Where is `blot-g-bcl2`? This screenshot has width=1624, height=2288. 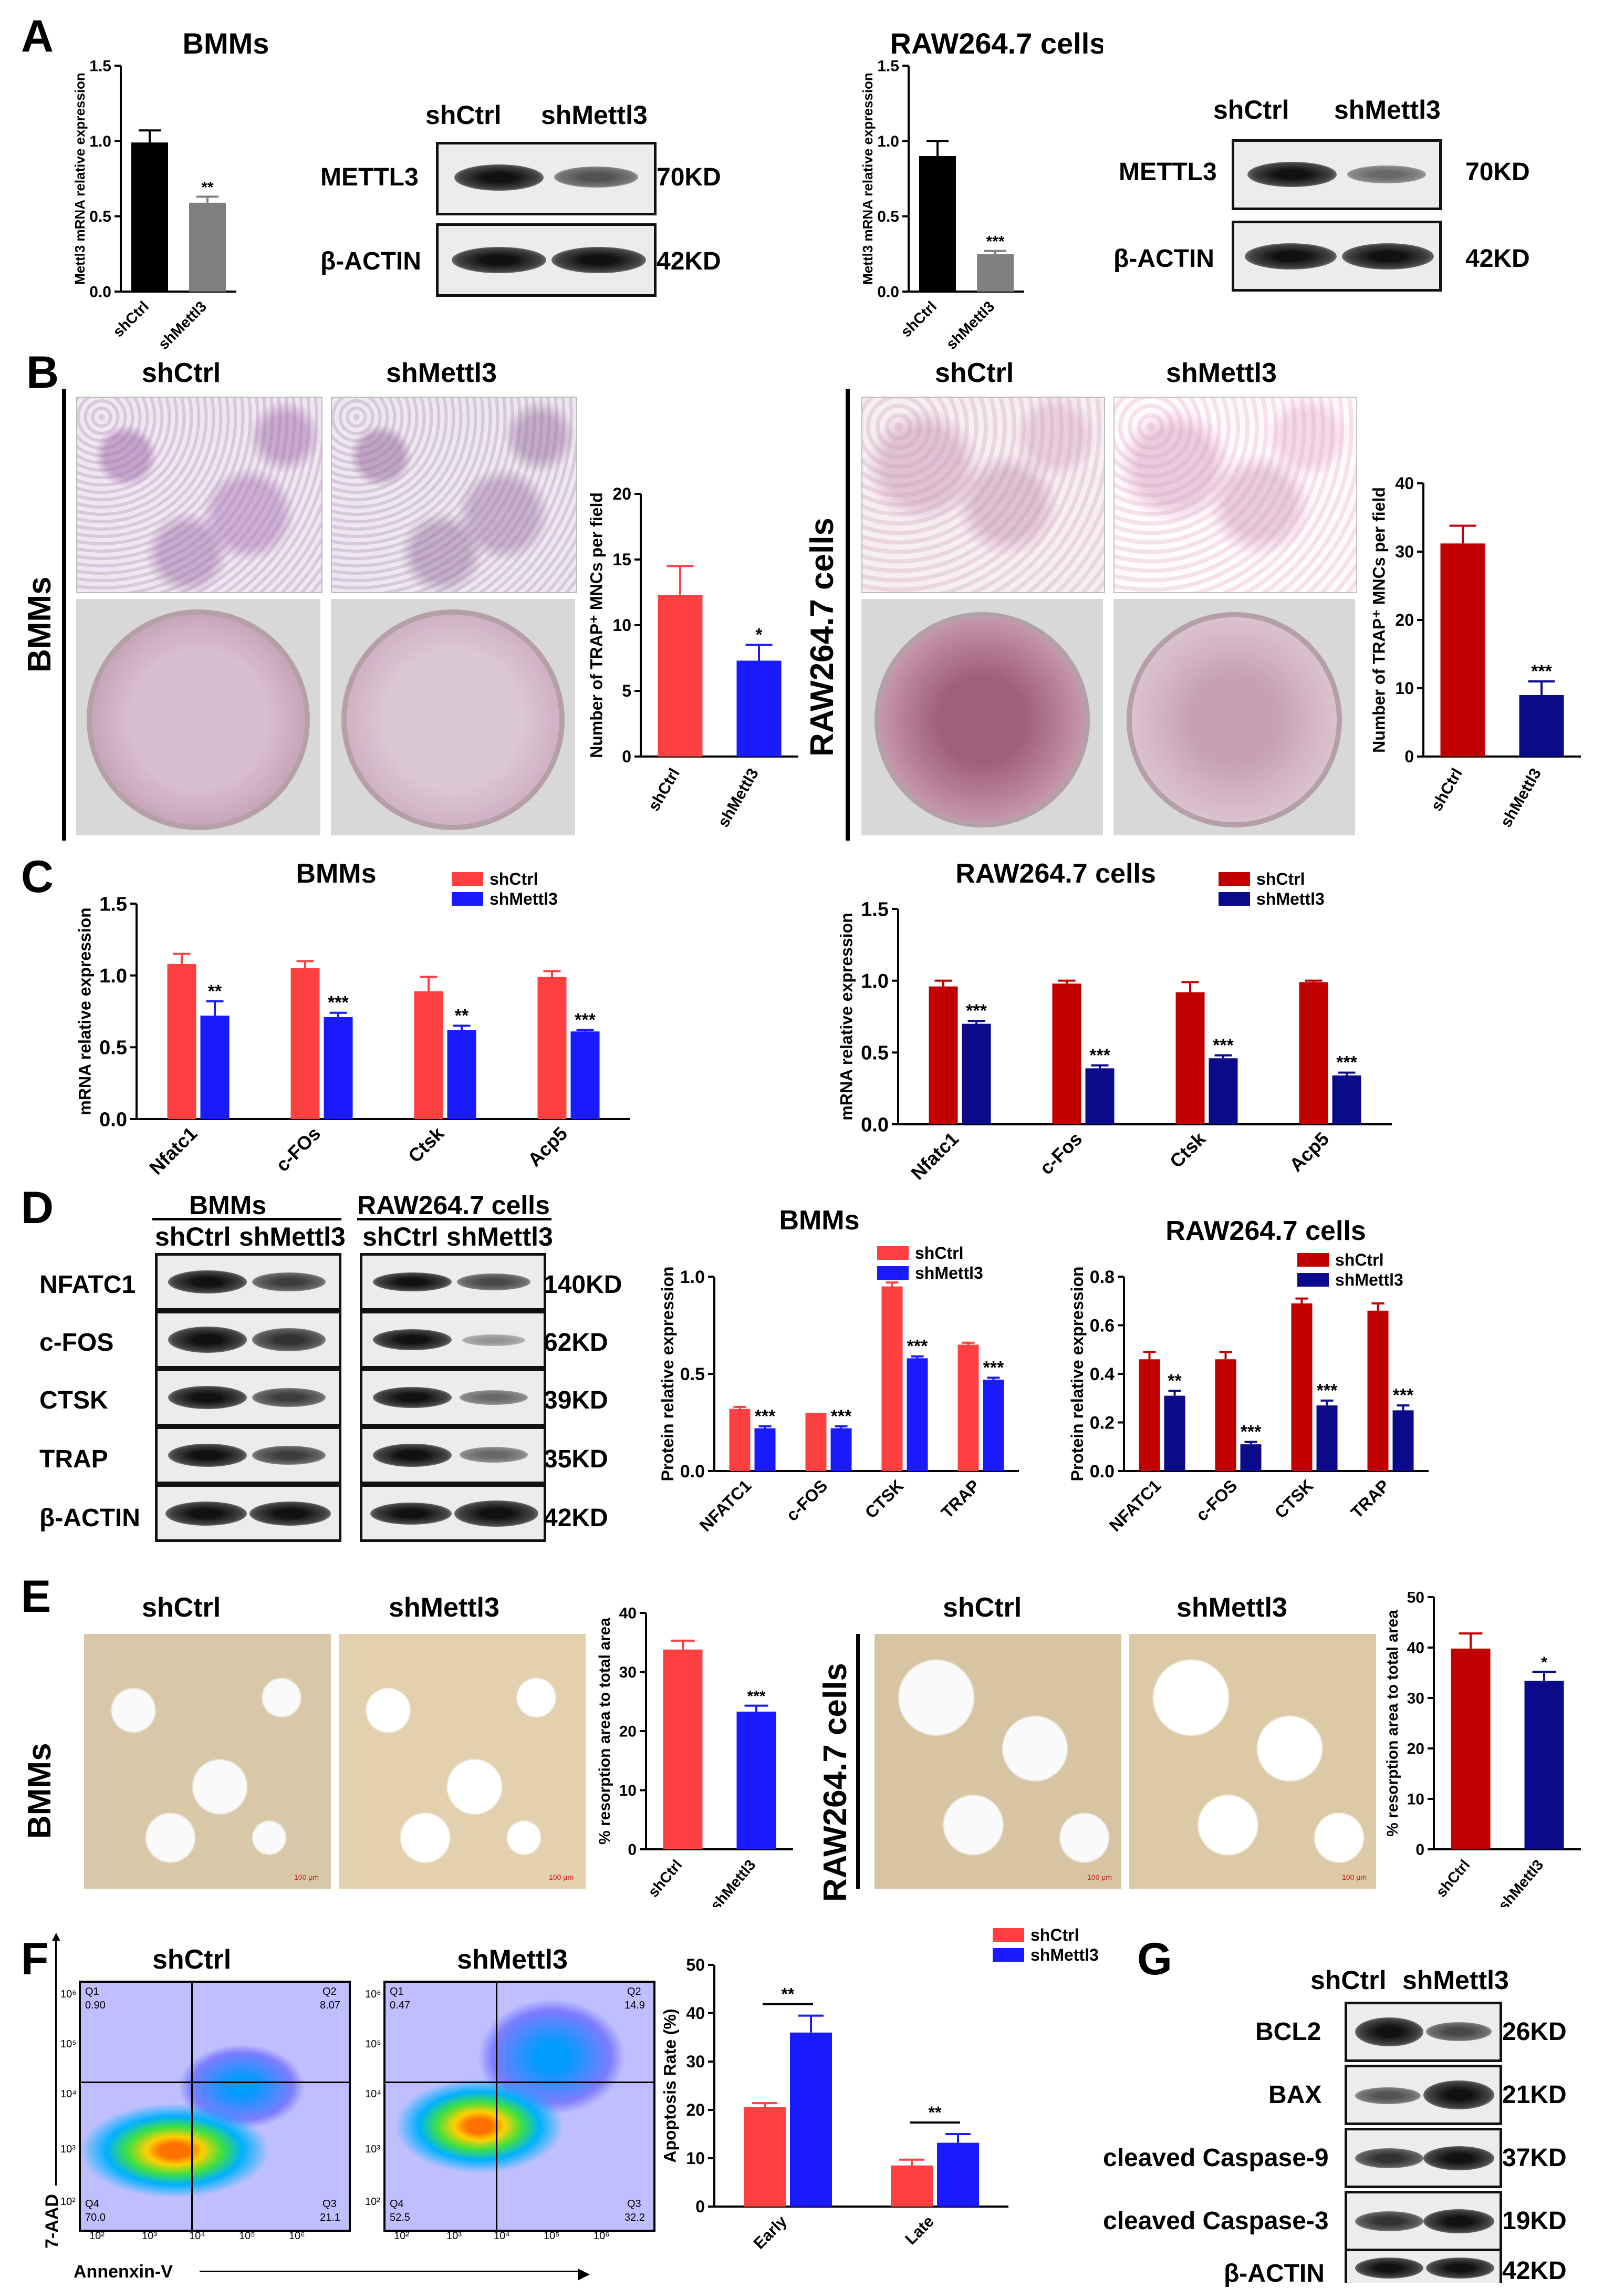
blot-g-bcl2 is located at coordinates (1423, 2032).